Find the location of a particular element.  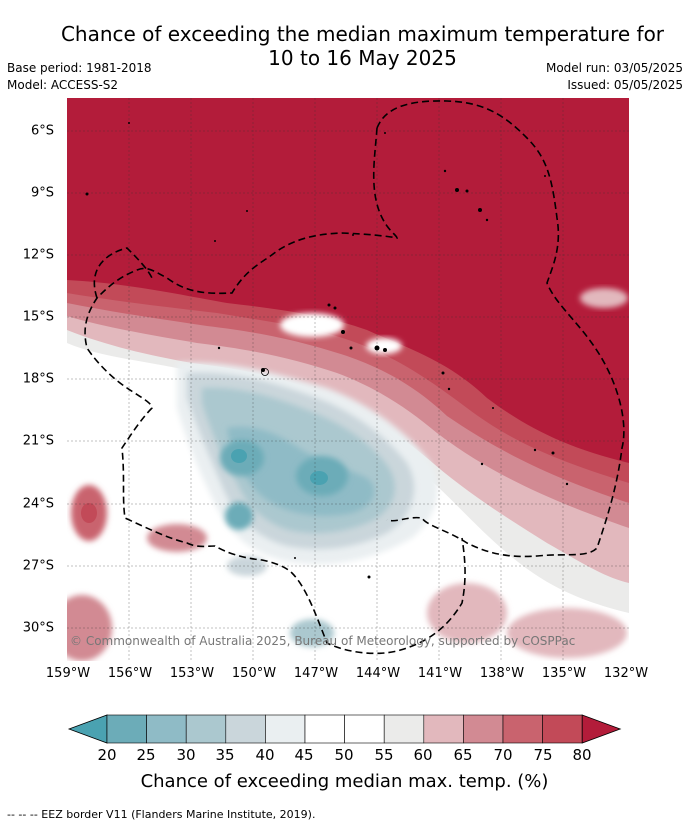

lon-label-153w: 153°W is located at coordinates (192, 673).